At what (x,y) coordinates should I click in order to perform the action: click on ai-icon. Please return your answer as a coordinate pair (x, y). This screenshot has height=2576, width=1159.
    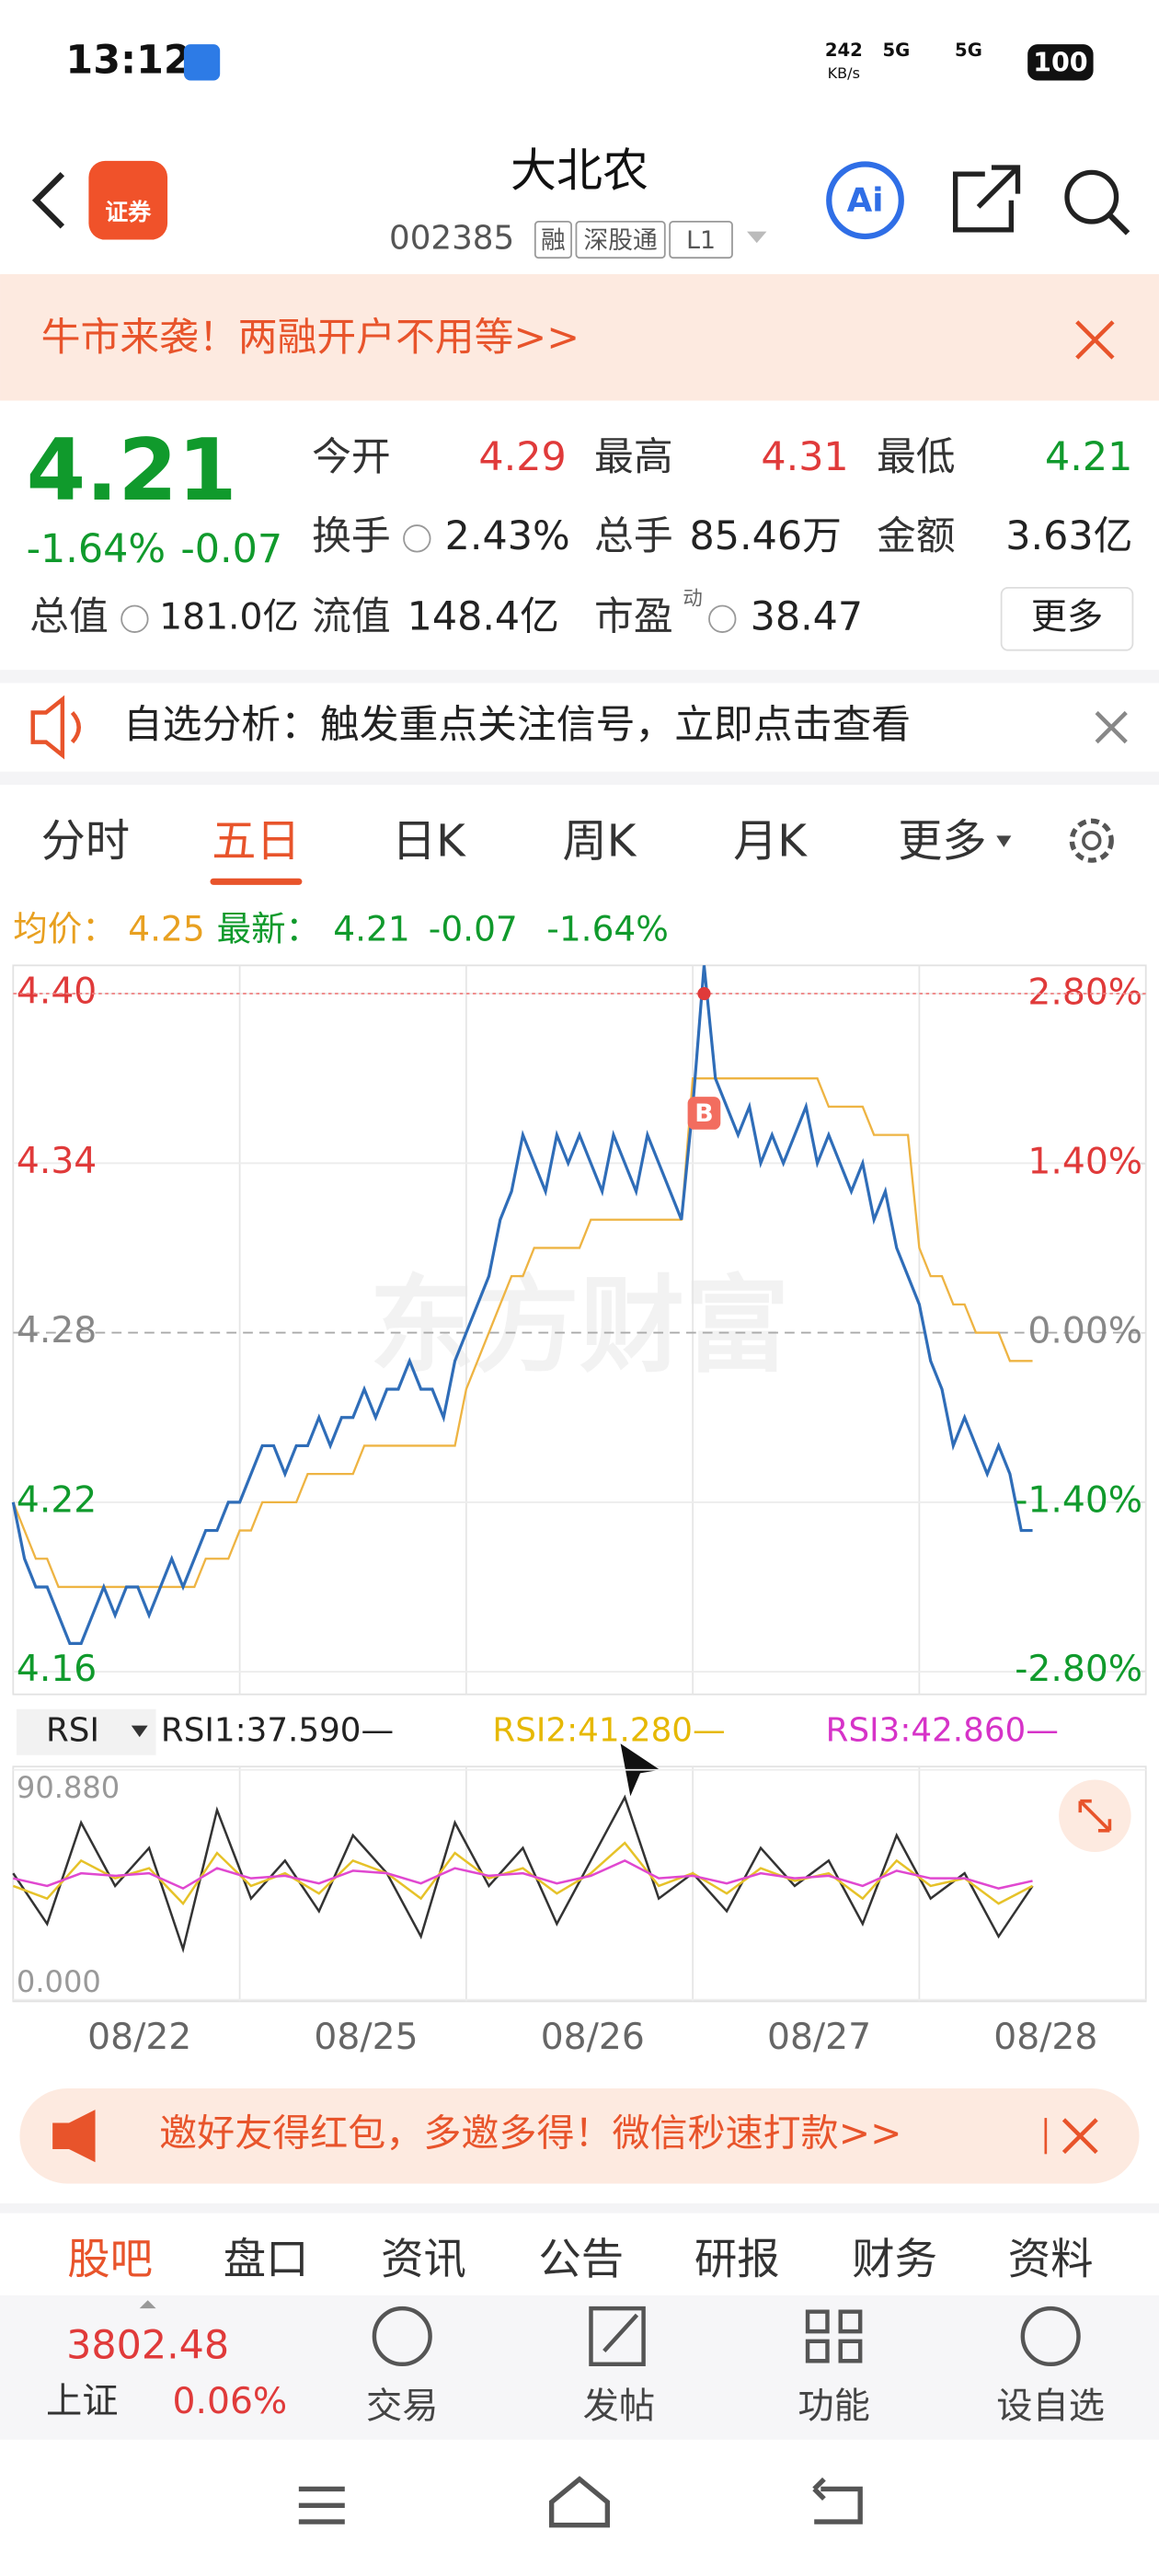
    Looking at the image, I should click on (865, 200).